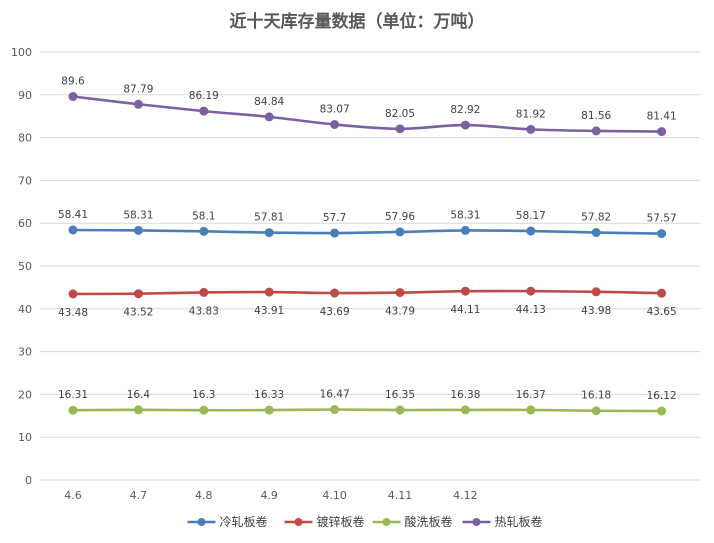 This screenshot has width=714, height=543. What do you see at coordinates (519, 521) in the screenshot?
I see `legend-label: 热轧板卷` at bounding box center [519, 521].